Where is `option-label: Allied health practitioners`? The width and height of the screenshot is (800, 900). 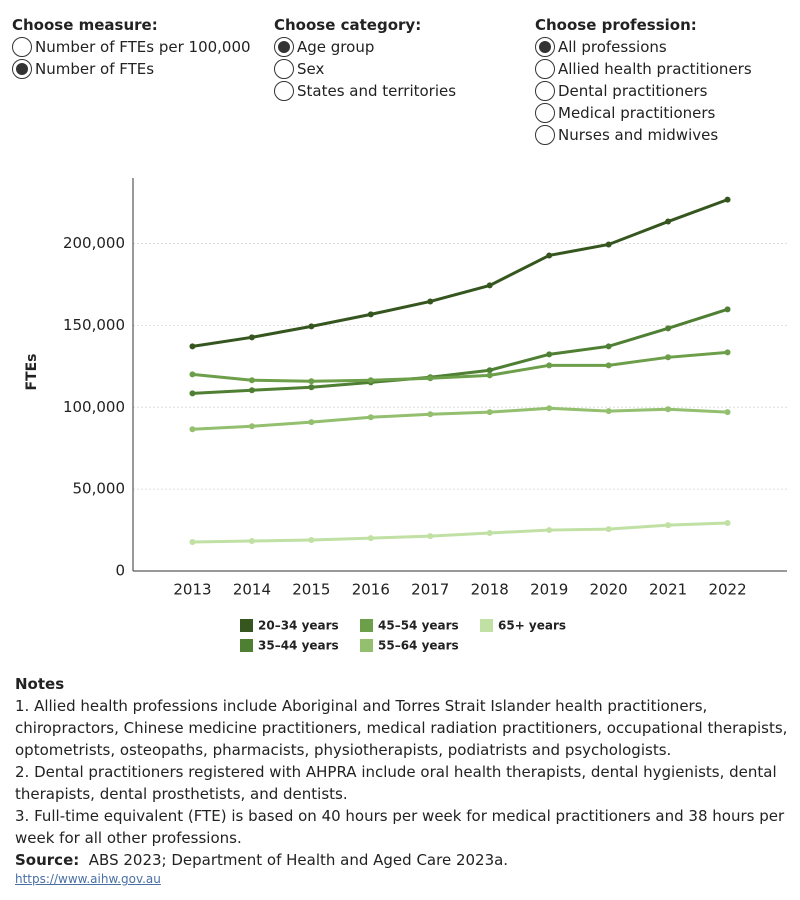 option-label: Allied health practitioners is located at coordinates (655, 69).